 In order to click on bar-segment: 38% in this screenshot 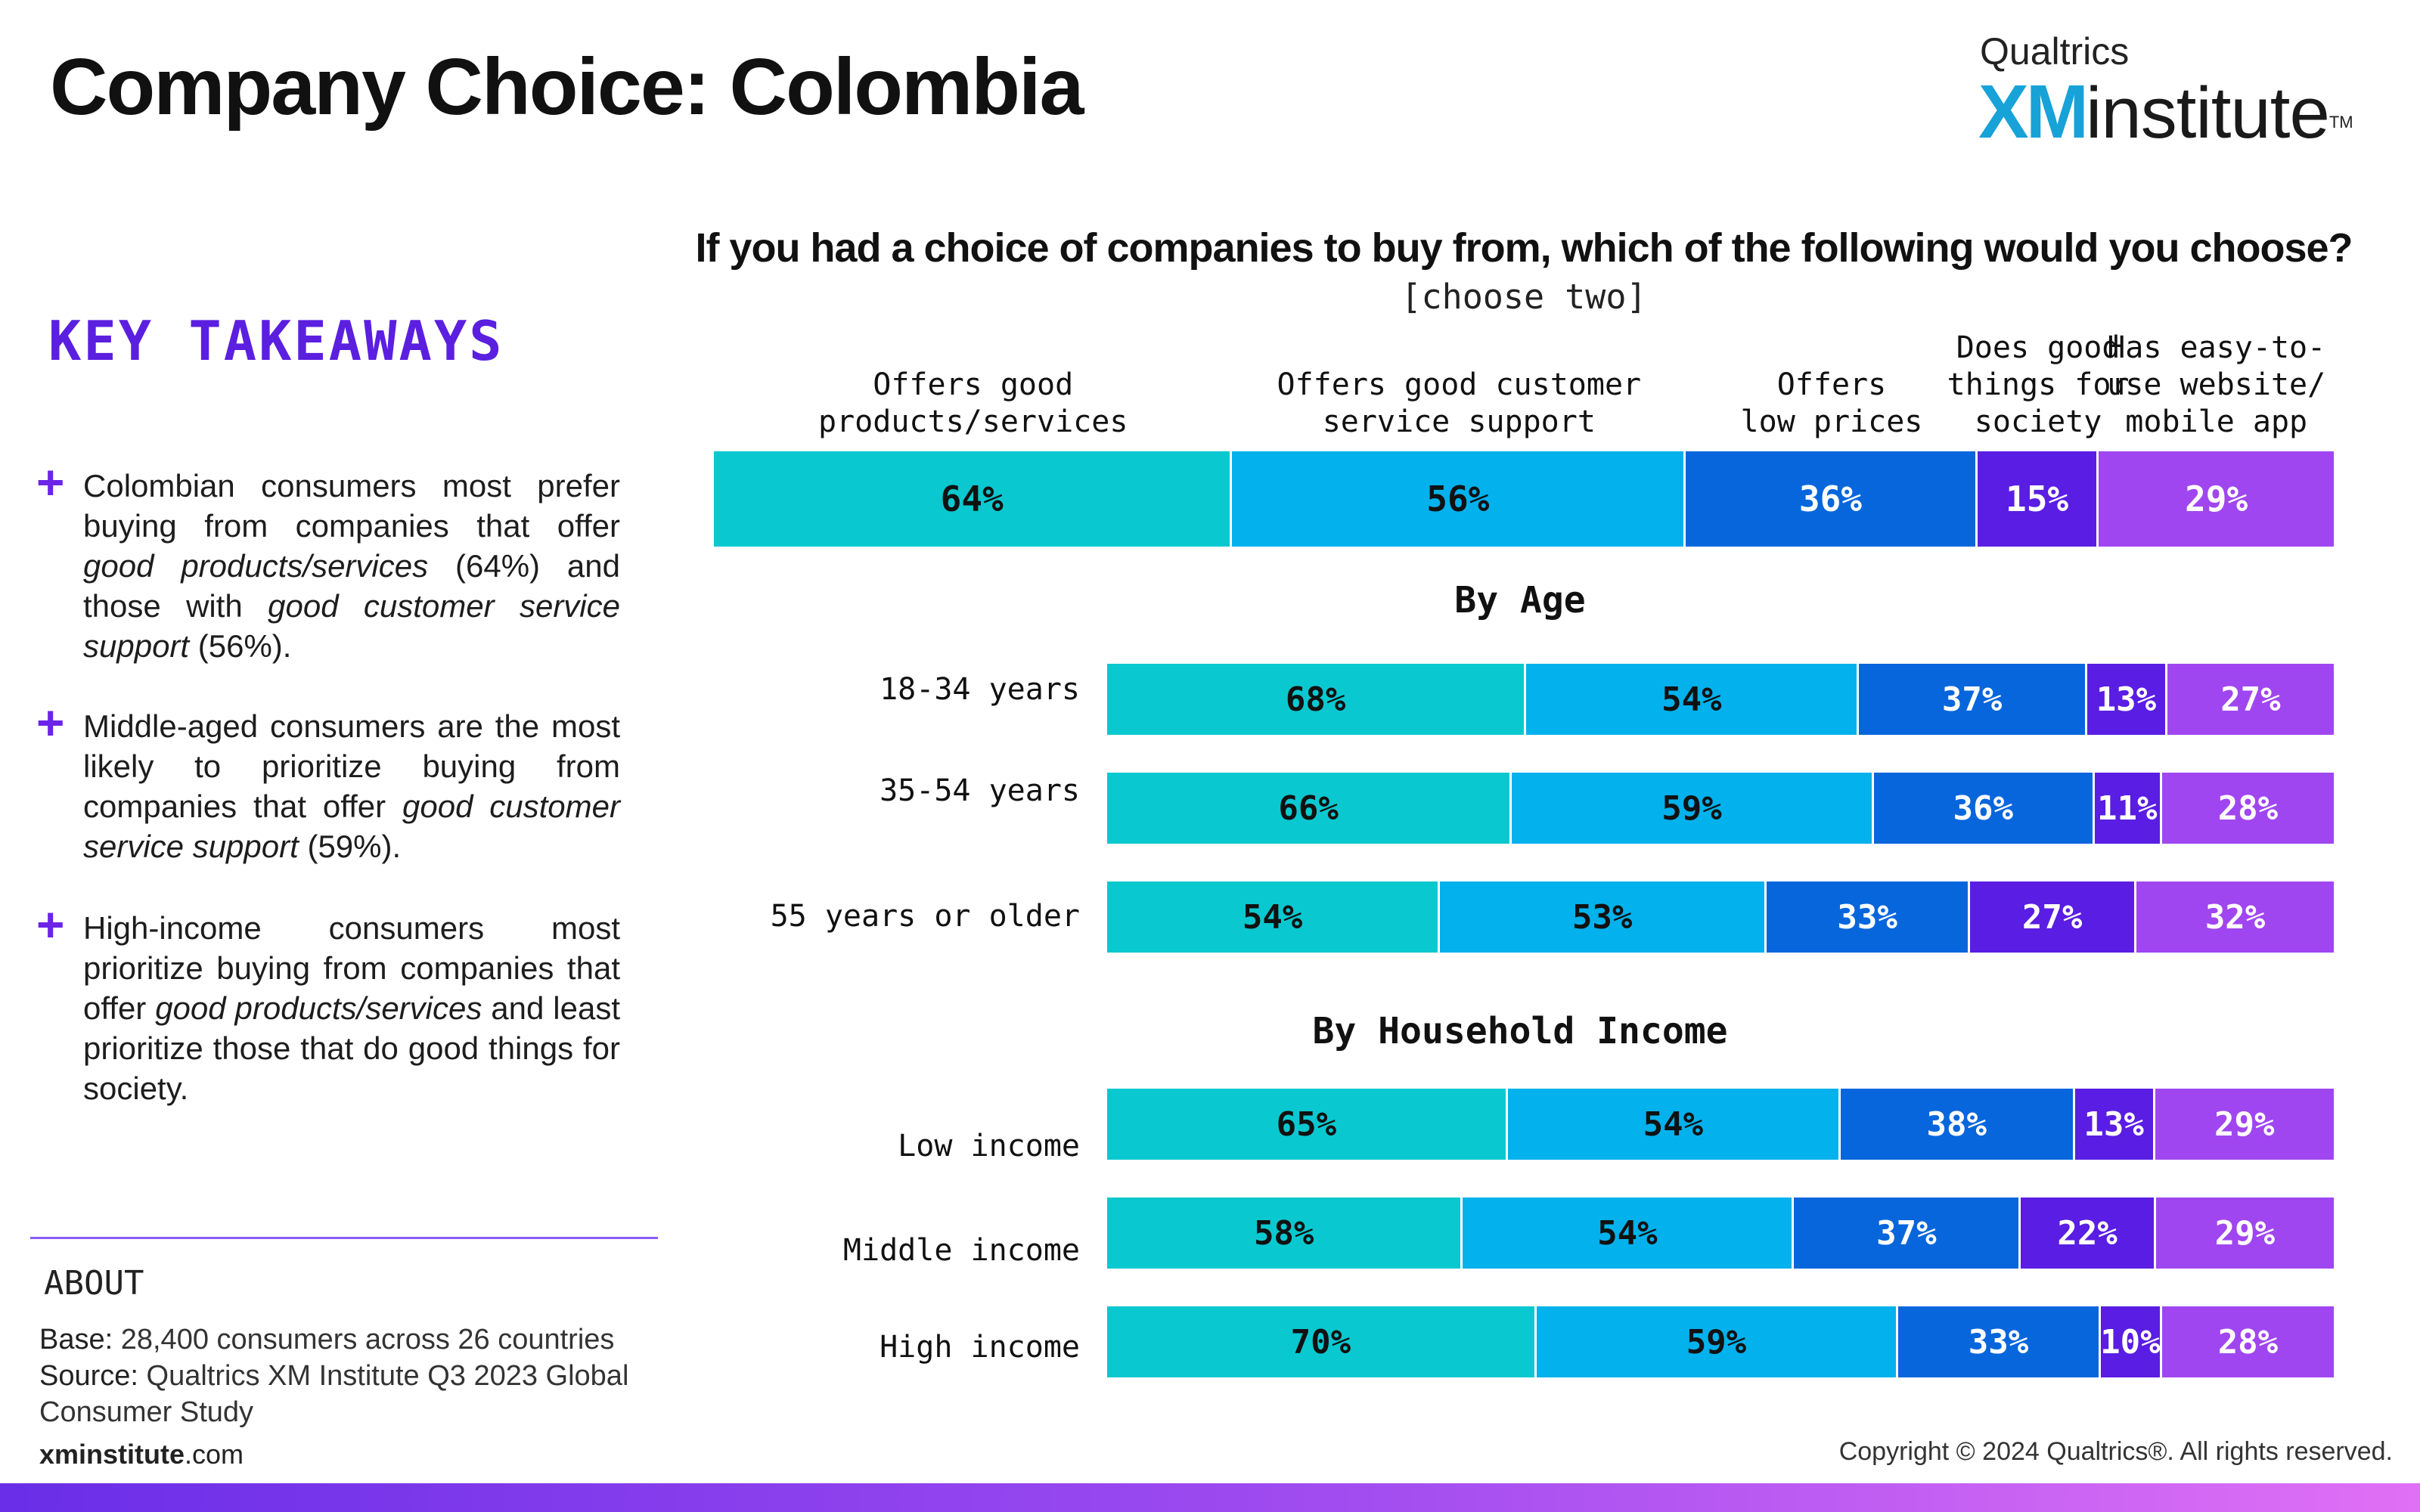, I will do `click(1957, 1124)`.